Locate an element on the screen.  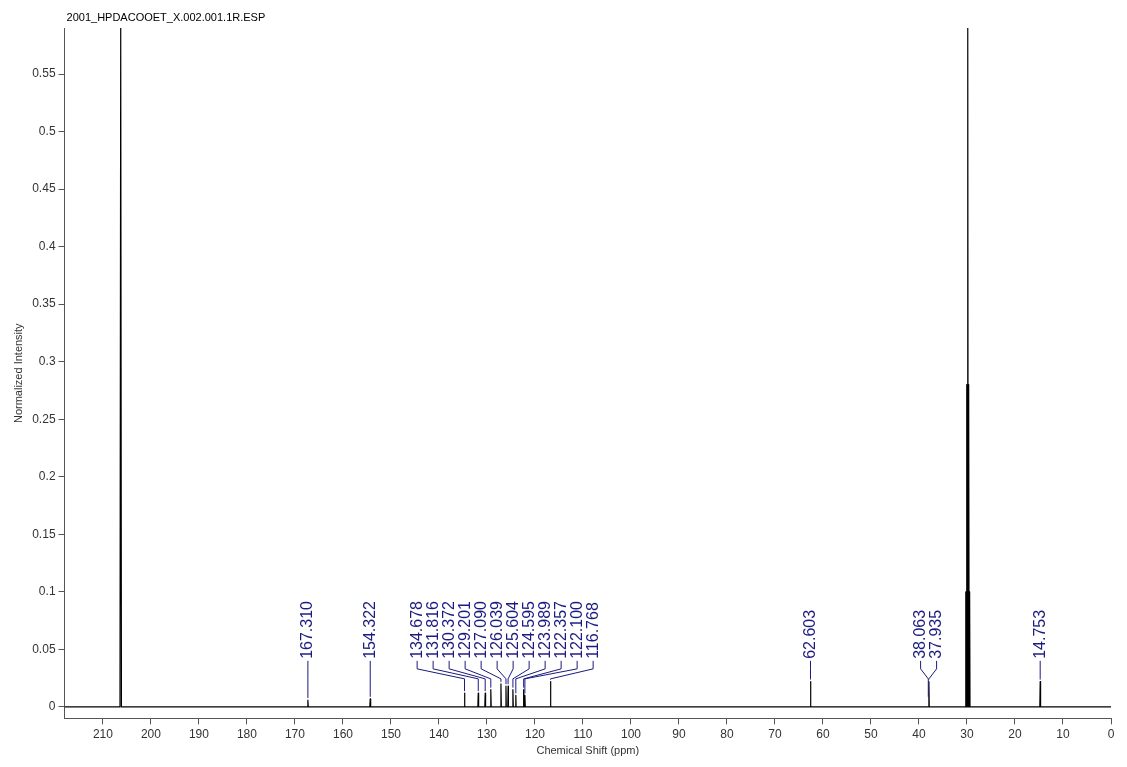
x-tick-label: 110 is located at coordinates (583, 733).